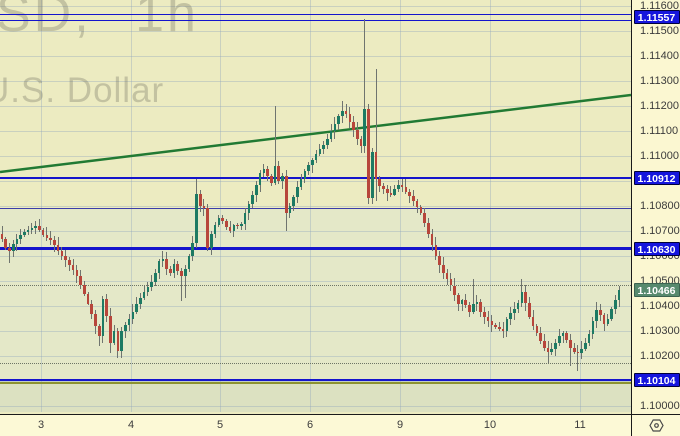 This screenshot has width=680, height=436. I want to click on price-axis-label: 1.11600, so click(659, 6).